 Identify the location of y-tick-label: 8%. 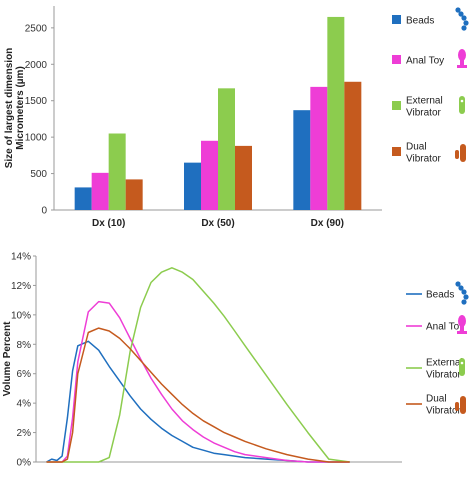
(24, 345).